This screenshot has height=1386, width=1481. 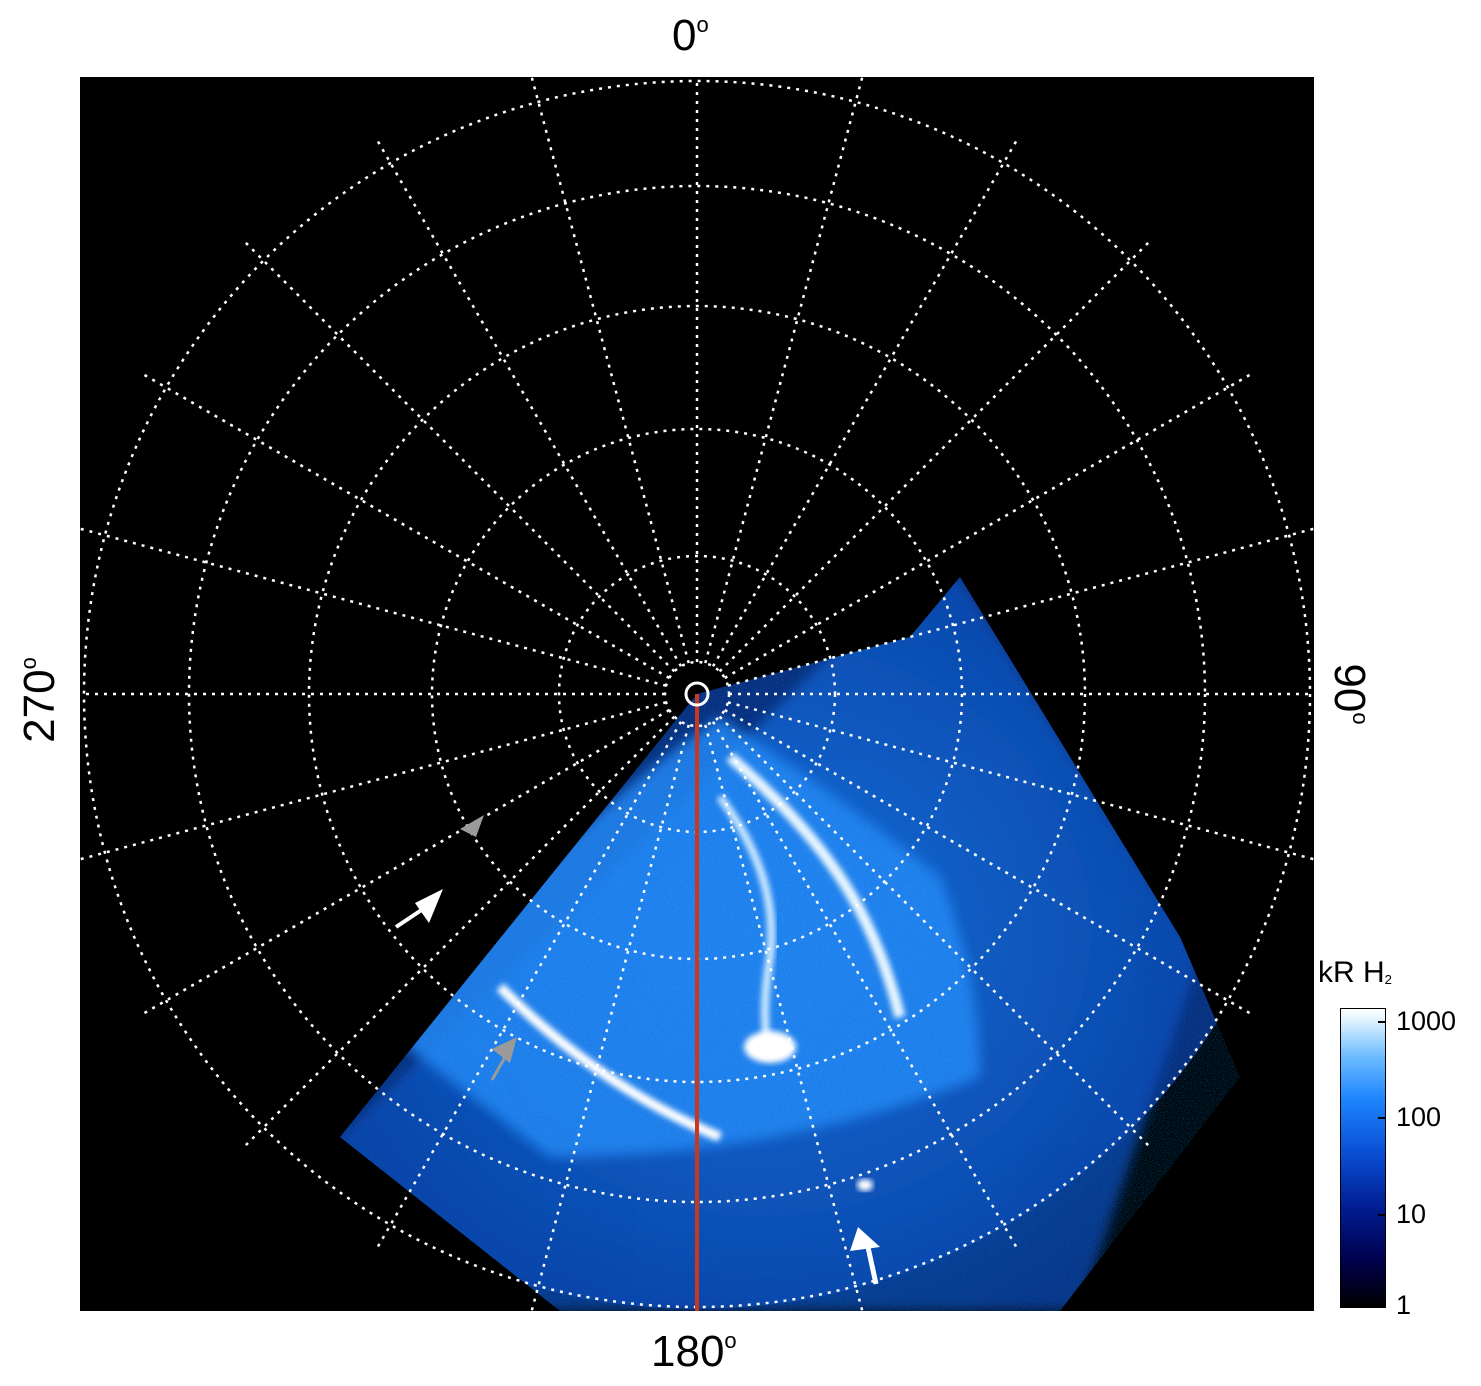 I want to click on inner-arc, so click(x=746, y=926).